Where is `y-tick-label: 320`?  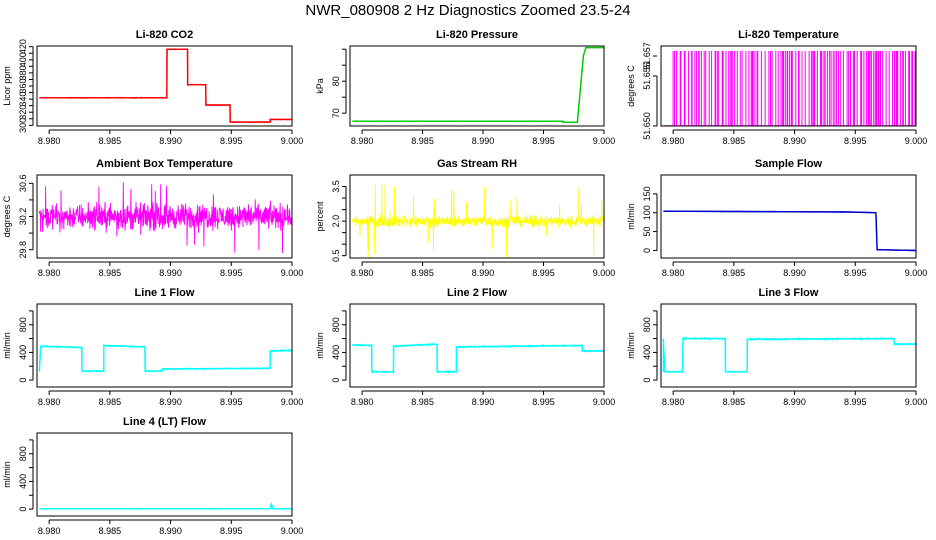 y-tick-label: 320 is located at coordinates (23, 112).